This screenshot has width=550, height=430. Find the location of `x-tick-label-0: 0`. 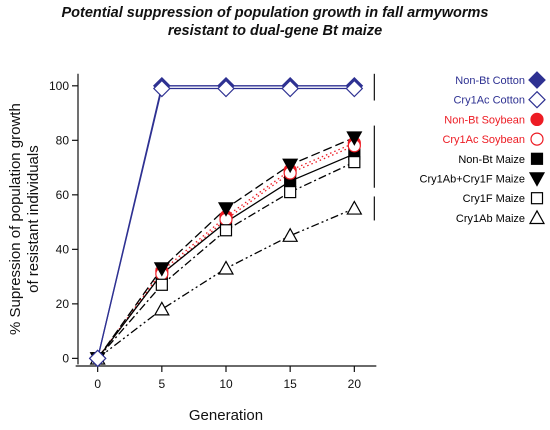

x-tick-label-0: 0 is located at coordinates (97, 384).